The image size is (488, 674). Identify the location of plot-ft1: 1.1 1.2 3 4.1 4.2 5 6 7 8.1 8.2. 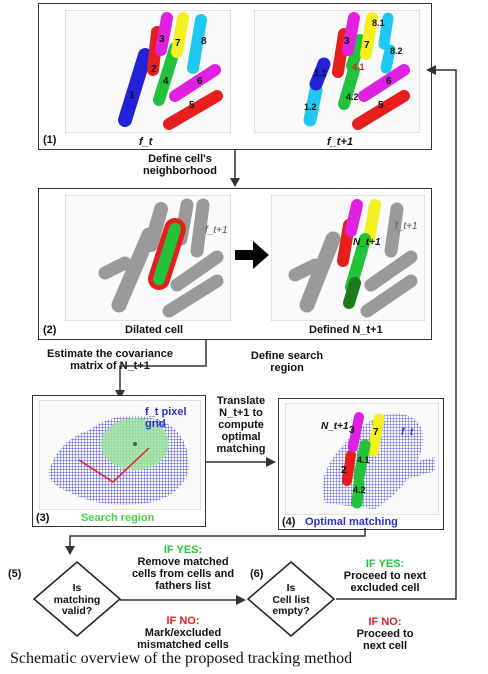
(337, 71).